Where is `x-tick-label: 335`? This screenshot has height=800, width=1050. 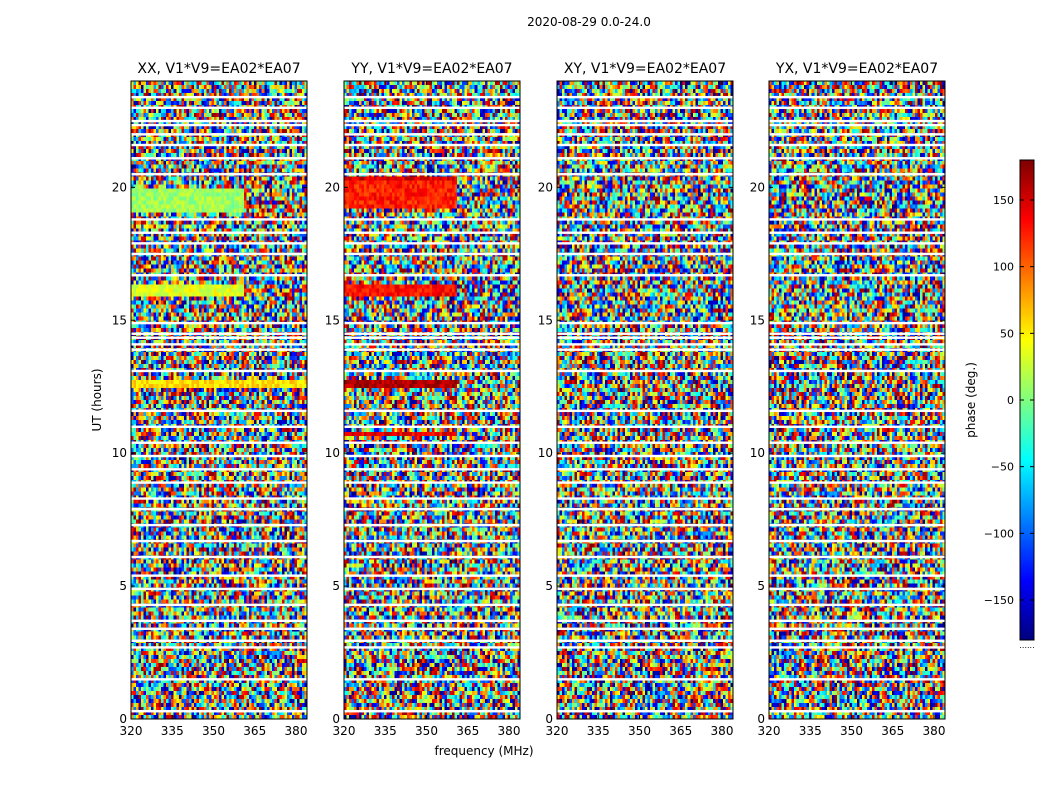
x-tick-label: 335 is located at coordinates (598, 731).